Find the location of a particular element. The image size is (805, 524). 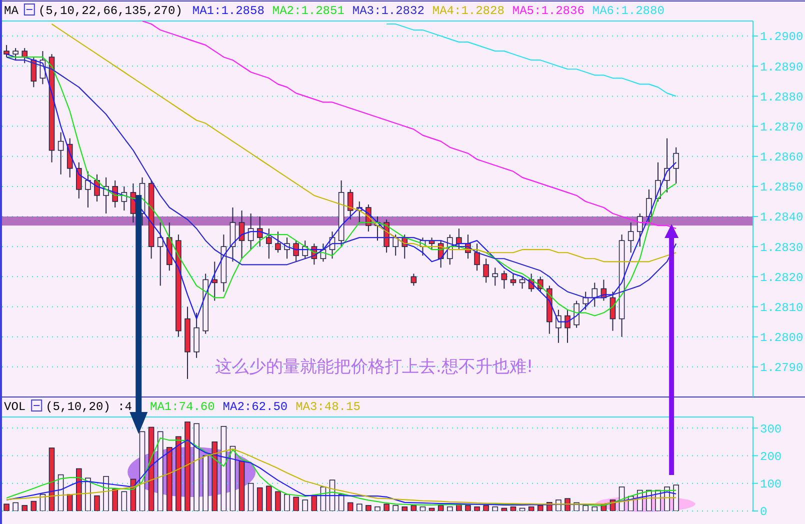

text: (5,10,20) :4 is located at coordinates (89, 407).